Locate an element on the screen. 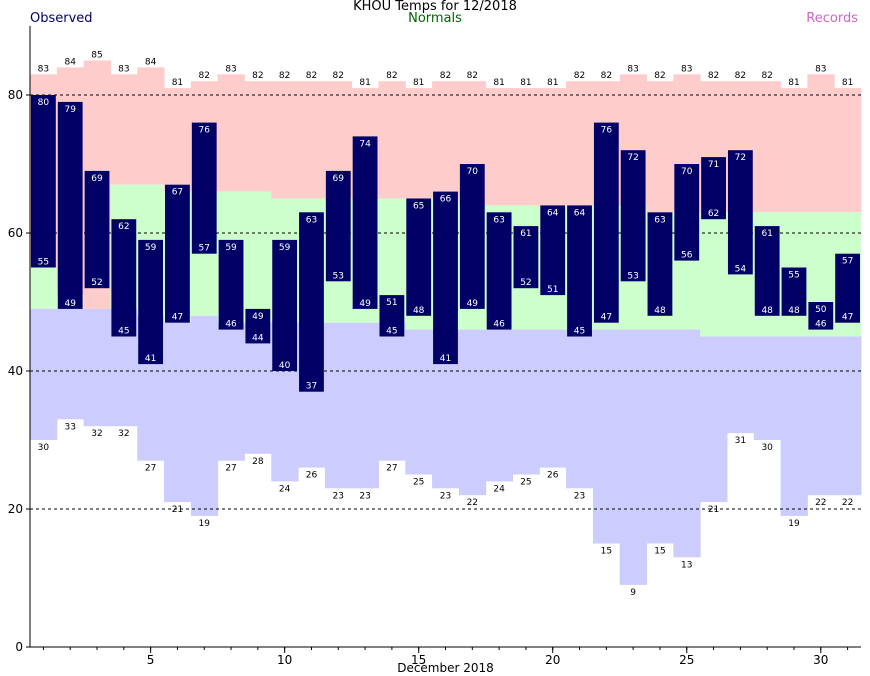  record-low-label: 22 is located at coordinates (472, 503).